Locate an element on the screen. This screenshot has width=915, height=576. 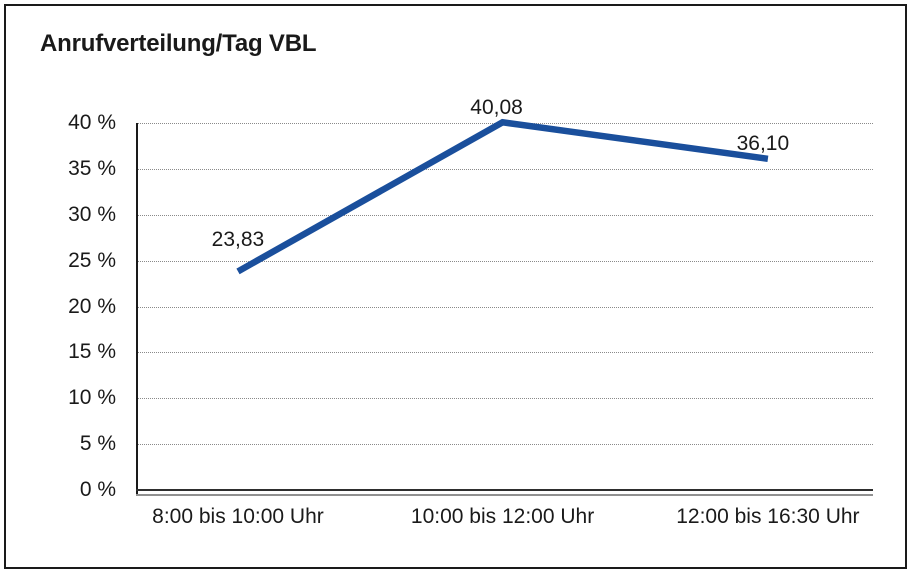
y-axis-tick-label: 0 % is located at coordinates (97, 489).